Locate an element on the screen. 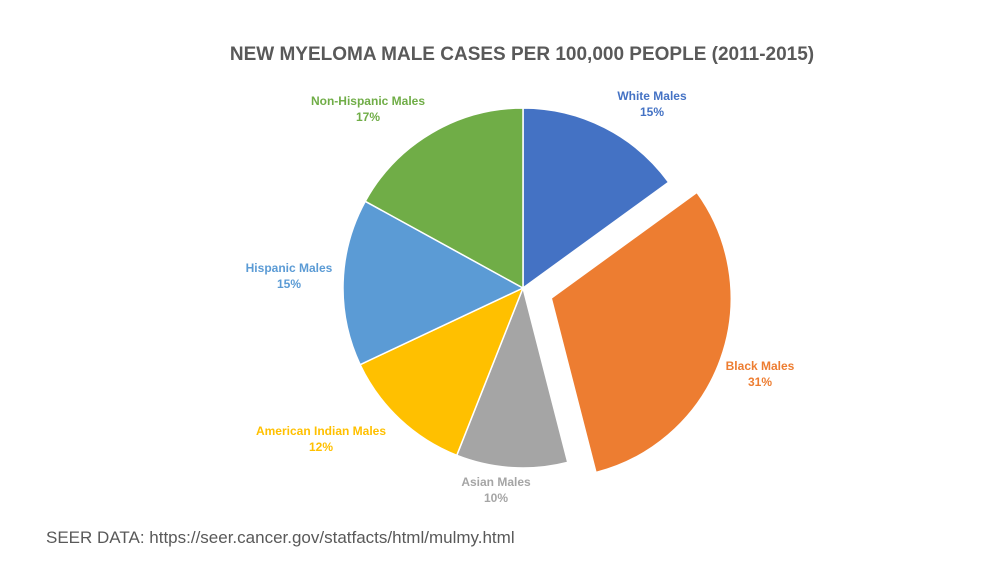  slice-hispanic-males is located at coordinates (433, 283).